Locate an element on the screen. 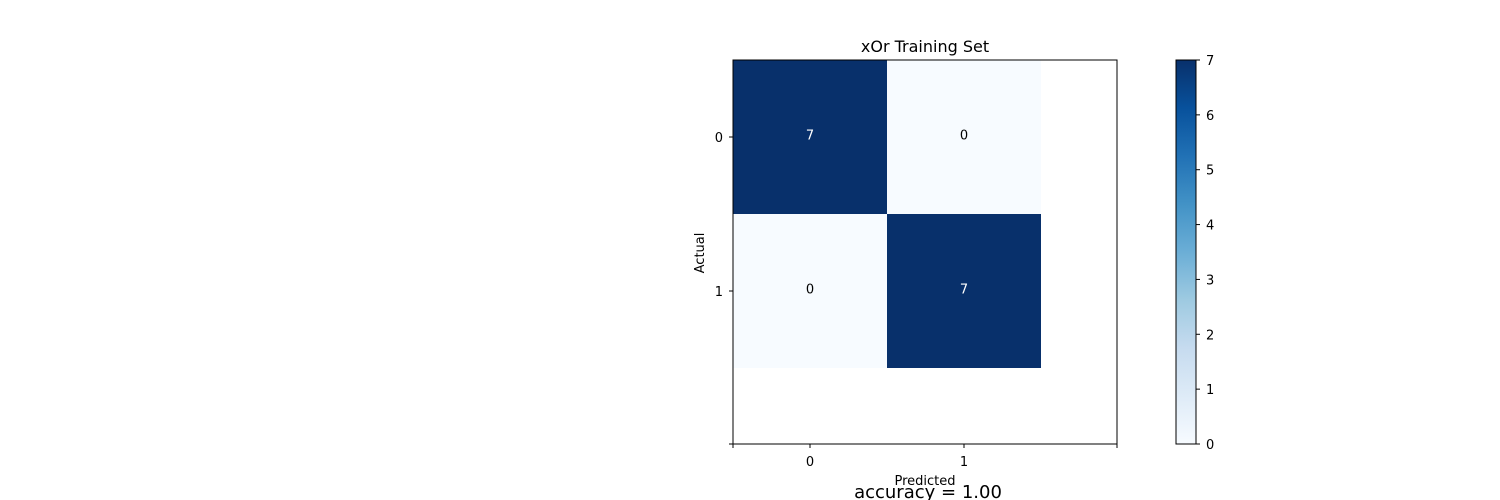  colorbar-tick-label: 1 is located at coordinates (1210, 390).